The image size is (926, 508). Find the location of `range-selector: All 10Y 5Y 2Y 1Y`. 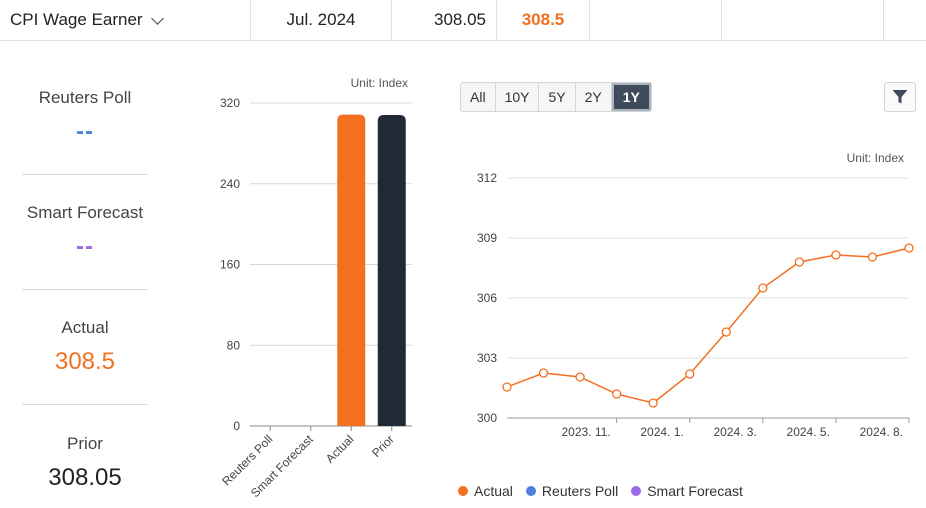

range-selector: All 10Y 5Y 2Y 1Y is located at coordinates (556, 97).